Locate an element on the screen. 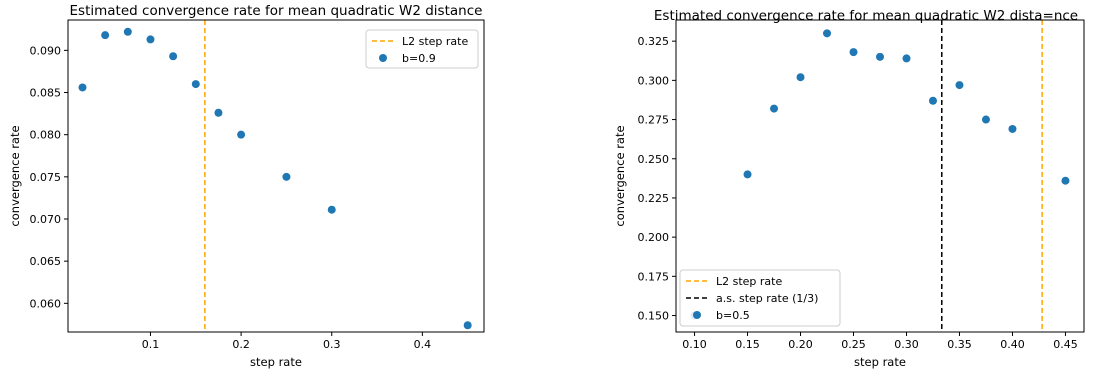  legend: L2 step rate a.s. step rate (1/3) b=0.5 is located at coordinates (760, 298).